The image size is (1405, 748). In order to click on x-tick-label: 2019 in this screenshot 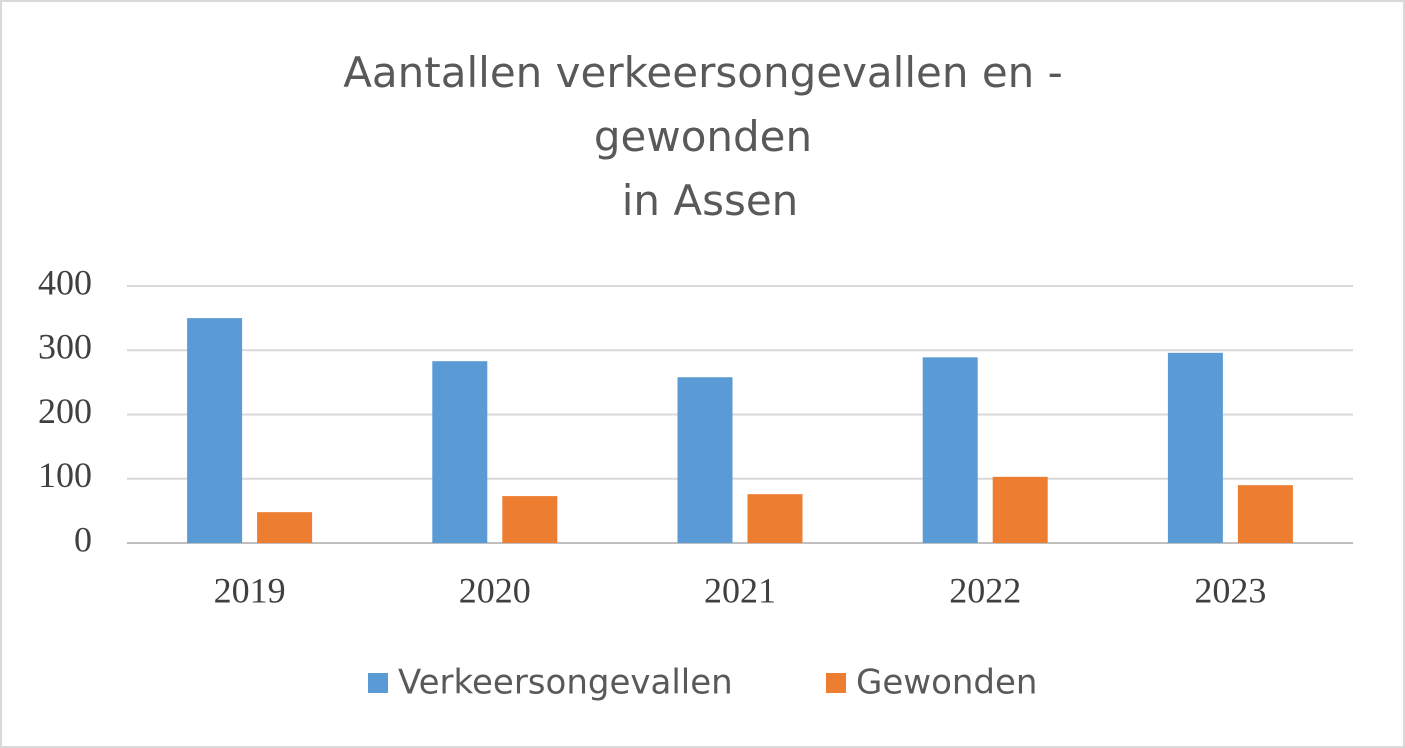, I will do `click(250, 590)`.